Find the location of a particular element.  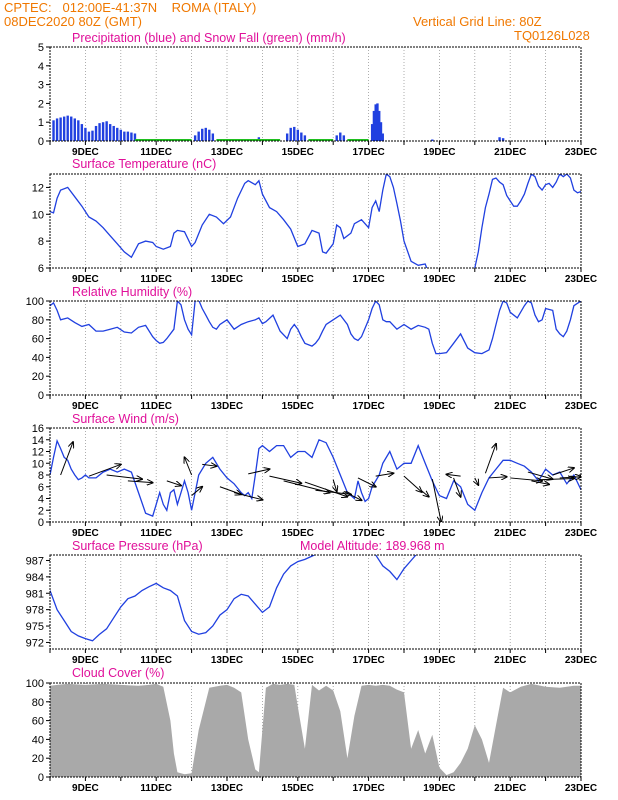

pressure-x-tick-label: 13DEC is located at coordinates (227, 660).